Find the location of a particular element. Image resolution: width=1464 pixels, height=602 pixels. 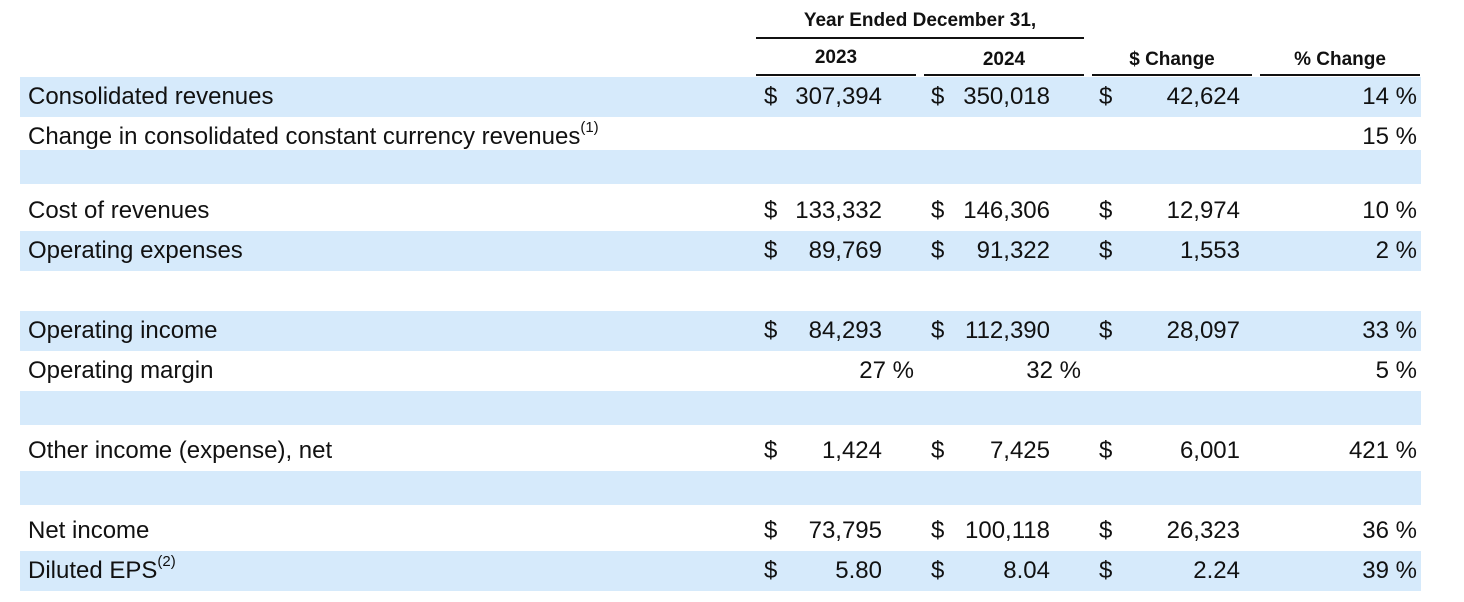

table-row: Net income $73,795 $100,118 $26,323 36 % is located at coordinates (720, 531).